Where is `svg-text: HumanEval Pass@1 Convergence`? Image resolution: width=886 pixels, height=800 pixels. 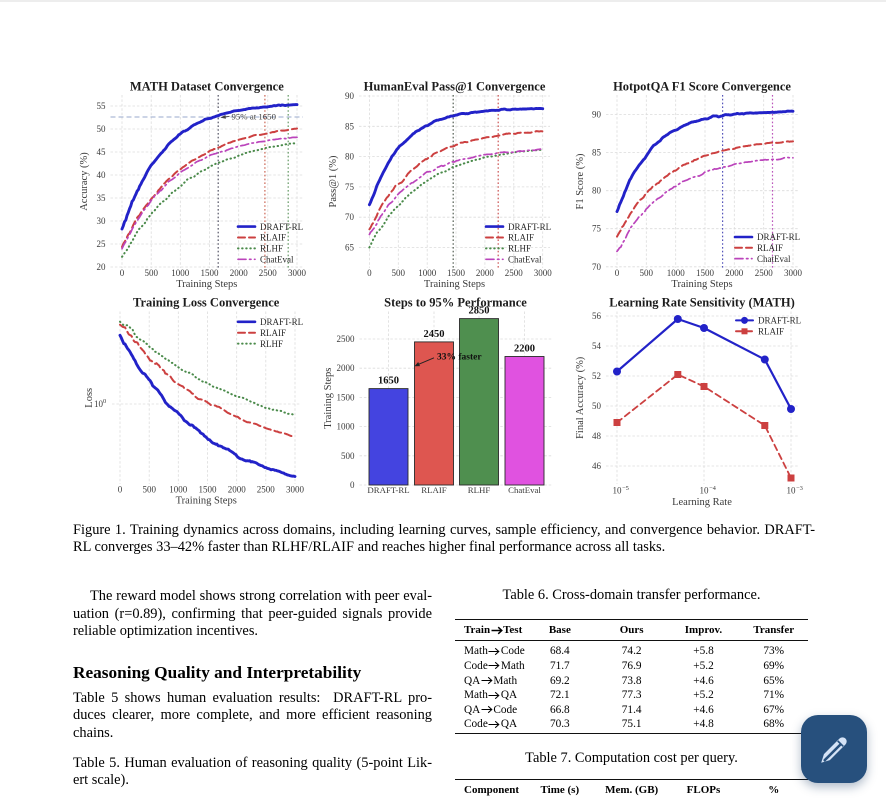
svg-text: HumanEval Pass@1 Convergence is located at coordinates (455, 87).